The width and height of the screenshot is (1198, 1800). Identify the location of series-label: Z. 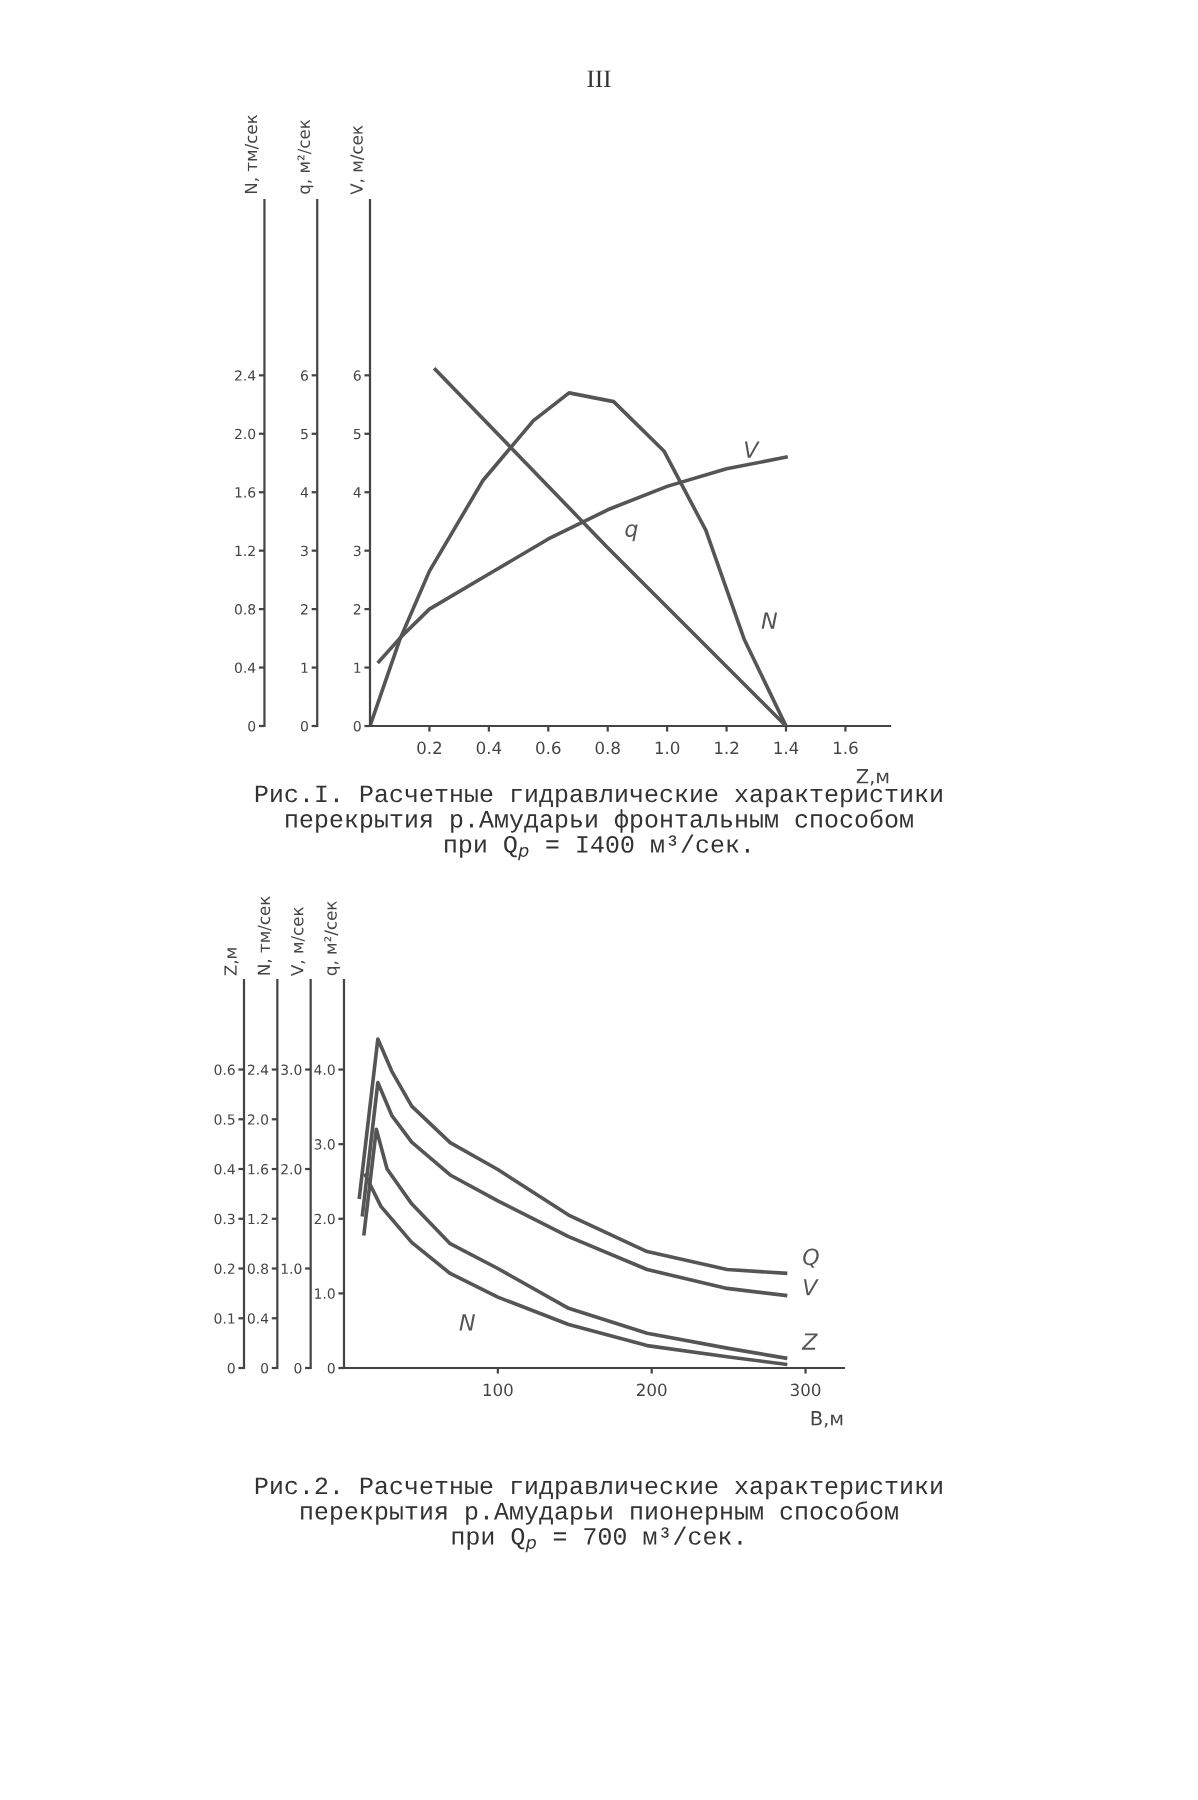
(809, 1341).